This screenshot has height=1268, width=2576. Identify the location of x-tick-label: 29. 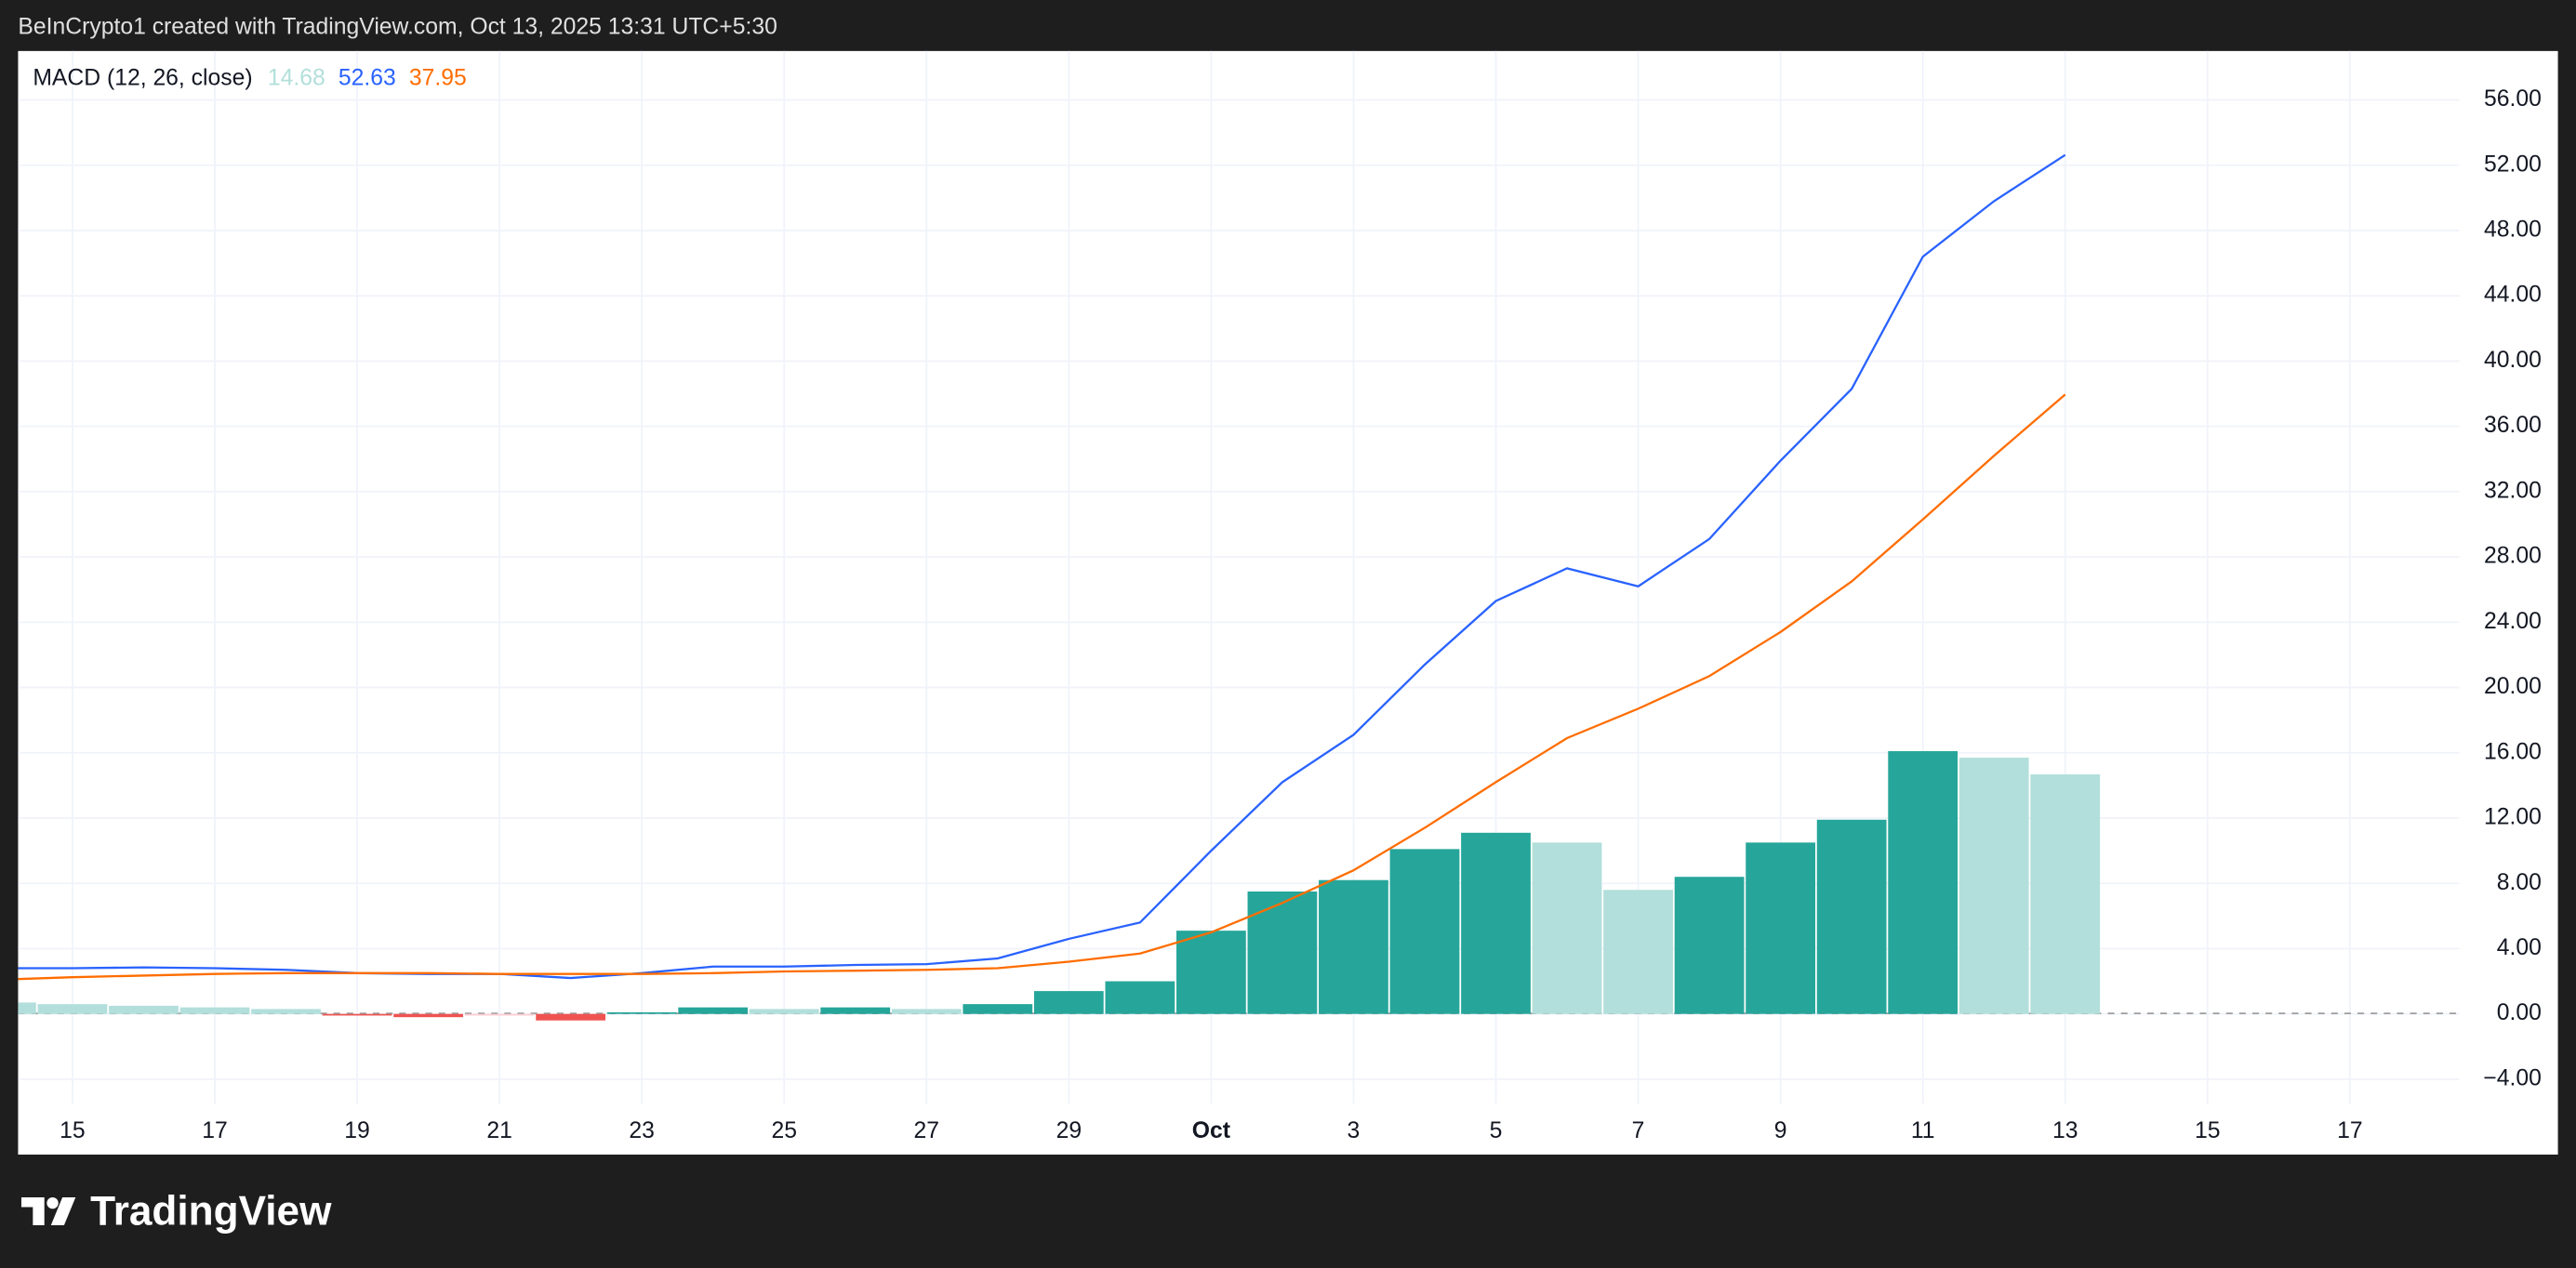
(1069, 1130).